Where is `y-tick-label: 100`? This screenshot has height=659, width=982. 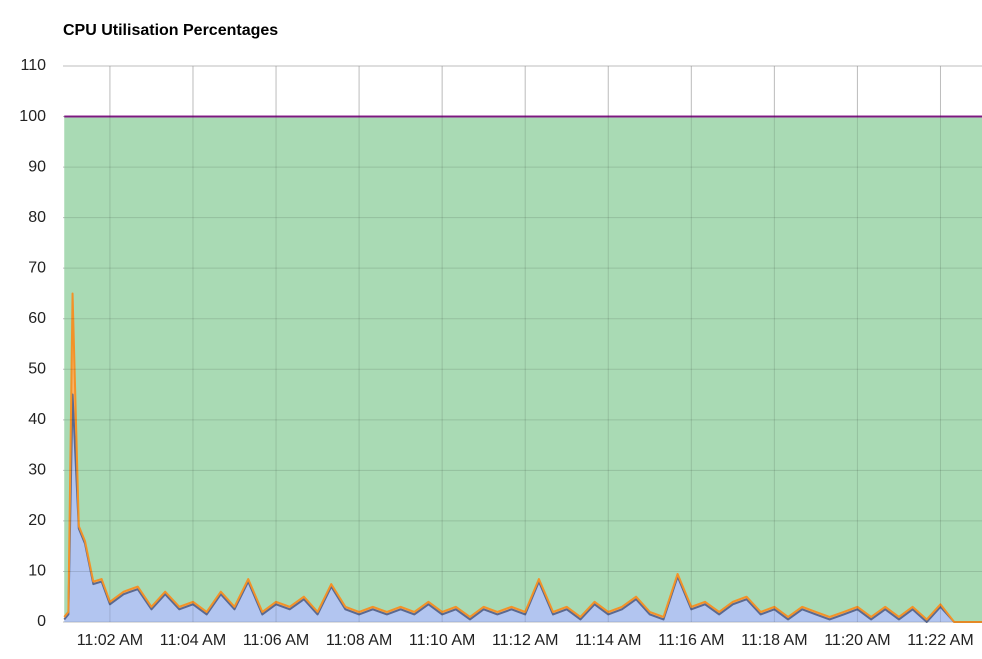
y-tick-label: 100 is located at coordinates (32, 116).